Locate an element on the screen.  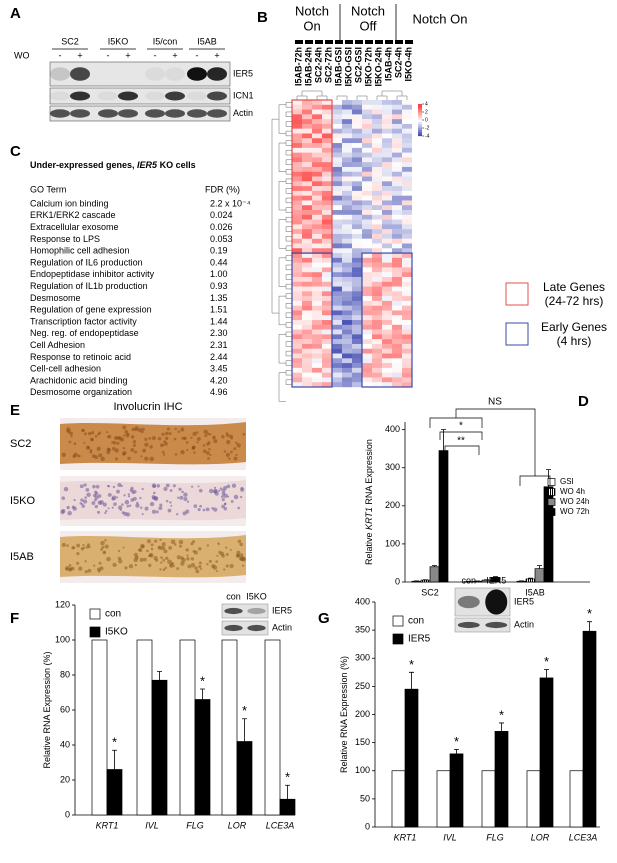
colorbar-step is located at coordinates (420, 109).